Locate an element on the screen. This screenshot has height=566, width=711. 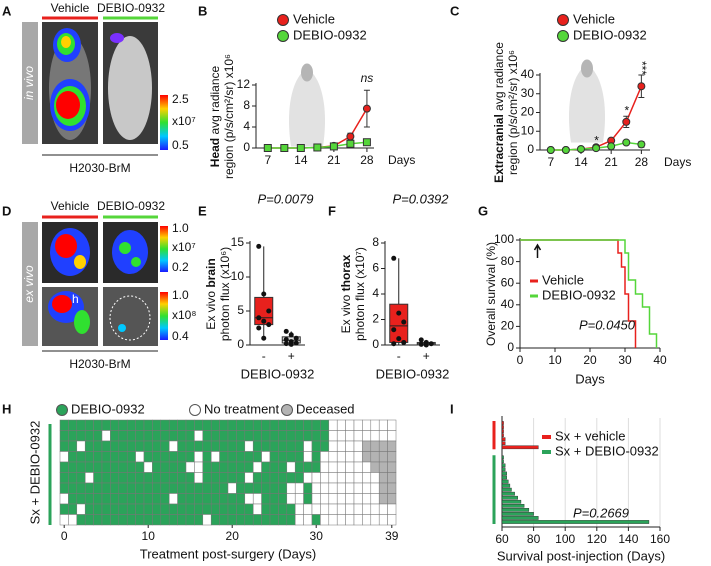
y-axis-label-part: region (p/s/cm²/sr) x10⁶ is located at coordinates (229, 116).